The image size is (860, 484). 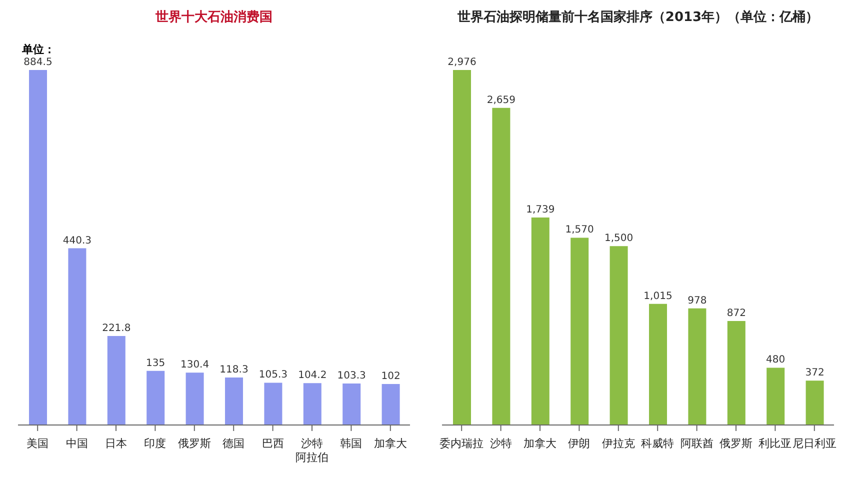 What do you see at coordinates (233, 443) in the screenshot?
I see `x-tick-label: 德国` at bounding box center [233, 443].